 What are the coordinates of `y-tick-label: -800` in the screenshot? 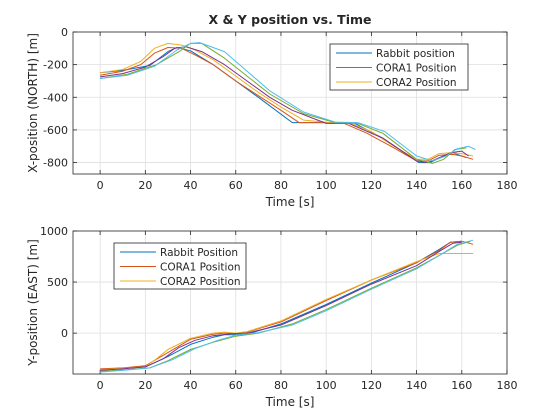 It's located at (55, 163).